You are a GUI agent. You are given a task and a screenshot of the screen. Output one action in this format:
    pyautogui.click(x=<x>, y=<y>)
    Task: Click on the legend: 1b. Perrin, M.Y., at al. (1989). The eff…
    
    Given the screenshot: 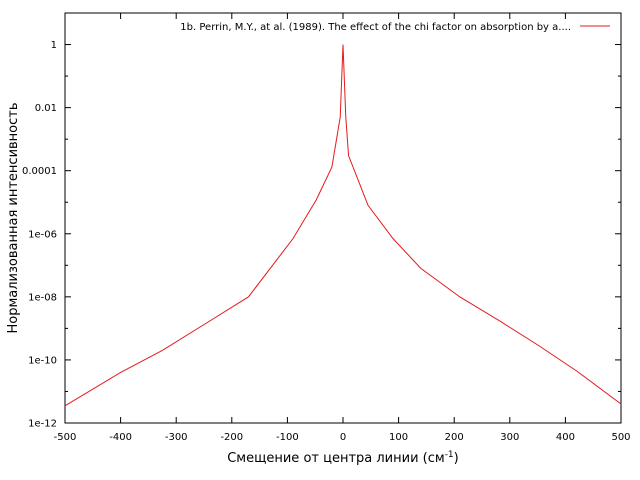 What is the action you would take?
    pyautogui.click(x=395, y=27)
    